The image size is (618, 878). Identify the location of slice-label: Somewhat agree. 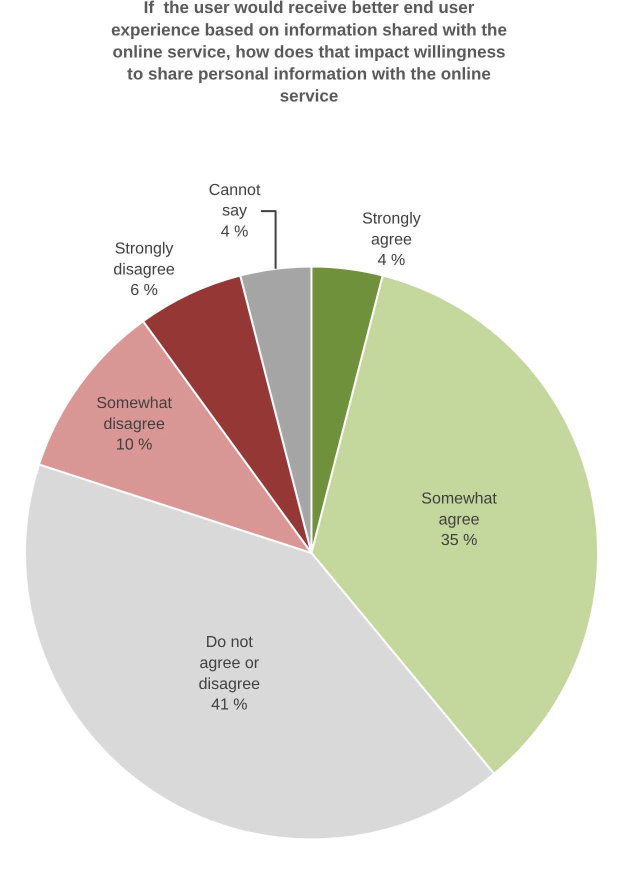
(459, 509).